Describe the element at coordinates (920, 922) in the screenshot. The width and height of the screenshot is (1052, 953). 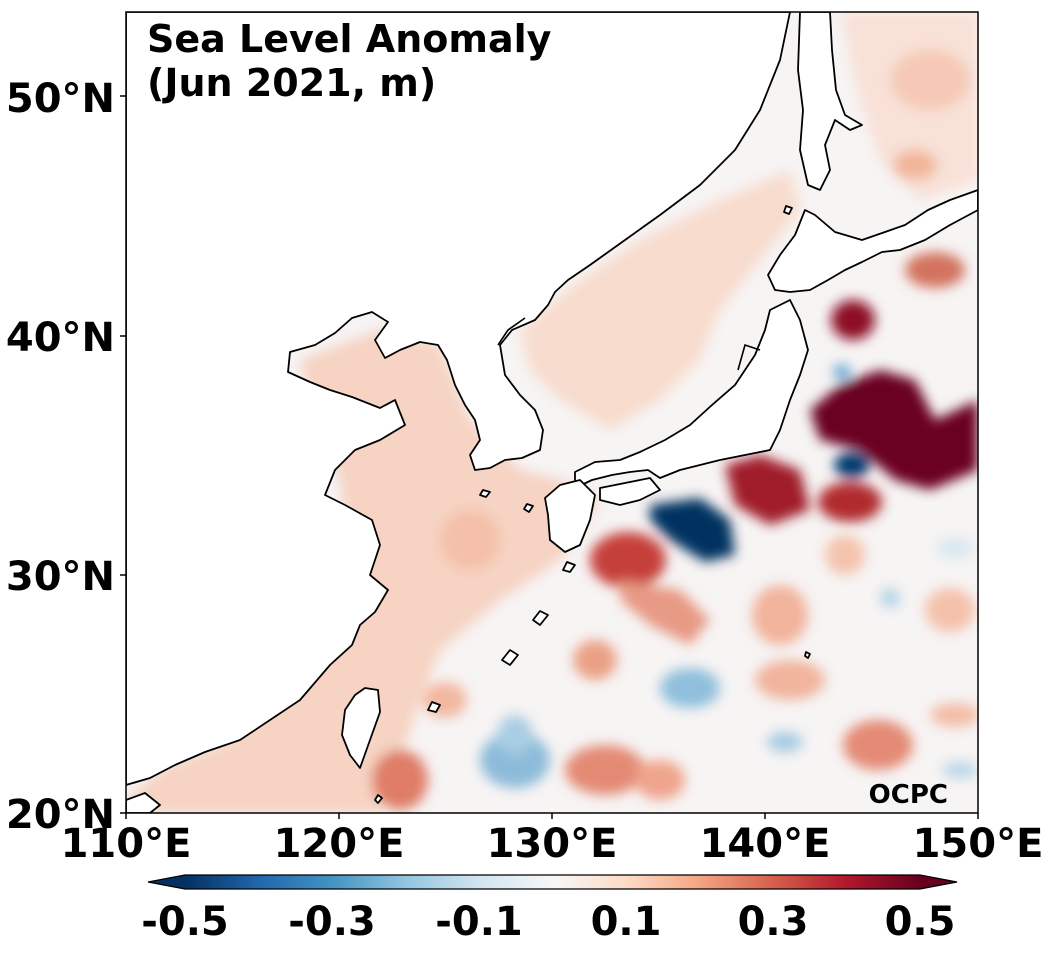
I see `colorbar-tick-05: 0.5` at that location.